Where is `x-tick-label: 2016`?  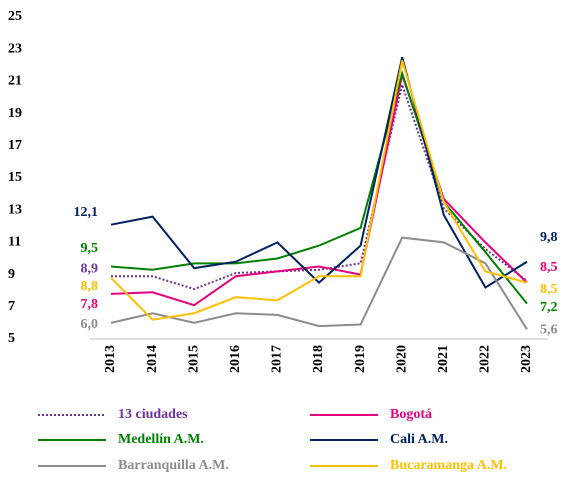
x-tick-label: 2016 is located at coordinates (235, 359).